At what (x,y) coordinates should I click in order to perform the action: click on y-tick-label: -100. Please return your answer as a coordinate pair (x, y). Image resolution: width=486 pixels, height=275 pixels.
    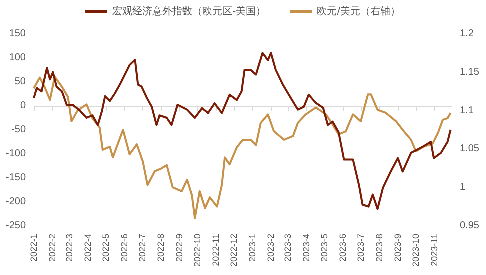
    Looking at the image, I should click on (16, 154).